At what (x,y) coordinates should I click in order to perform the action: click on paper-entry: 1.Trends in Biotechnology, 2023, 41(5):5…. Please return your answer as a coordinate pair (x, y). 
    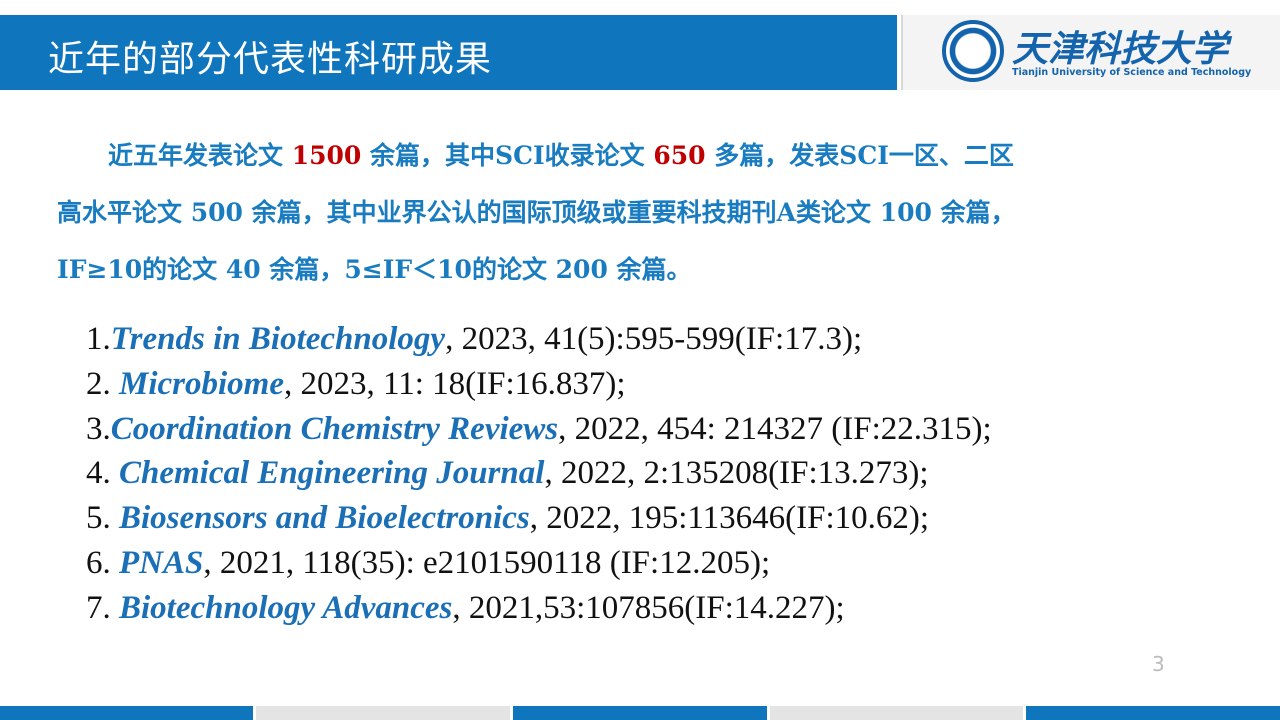
    Looking at the image, I should click on (474, 339).